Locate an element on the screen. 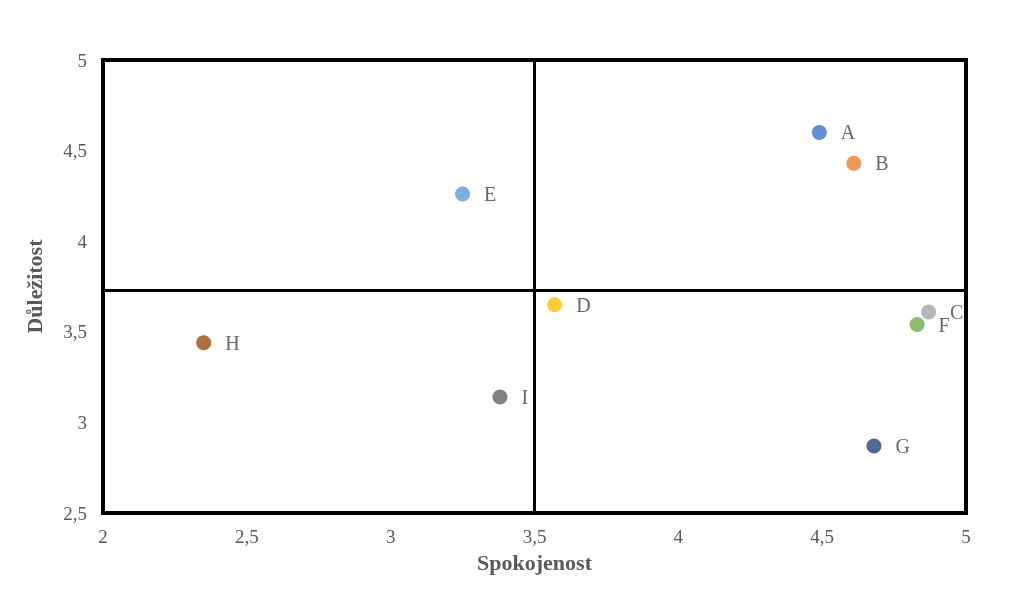 This screenshot has height=590, width=1020. series-label: A is located at coordinates (848, 132).